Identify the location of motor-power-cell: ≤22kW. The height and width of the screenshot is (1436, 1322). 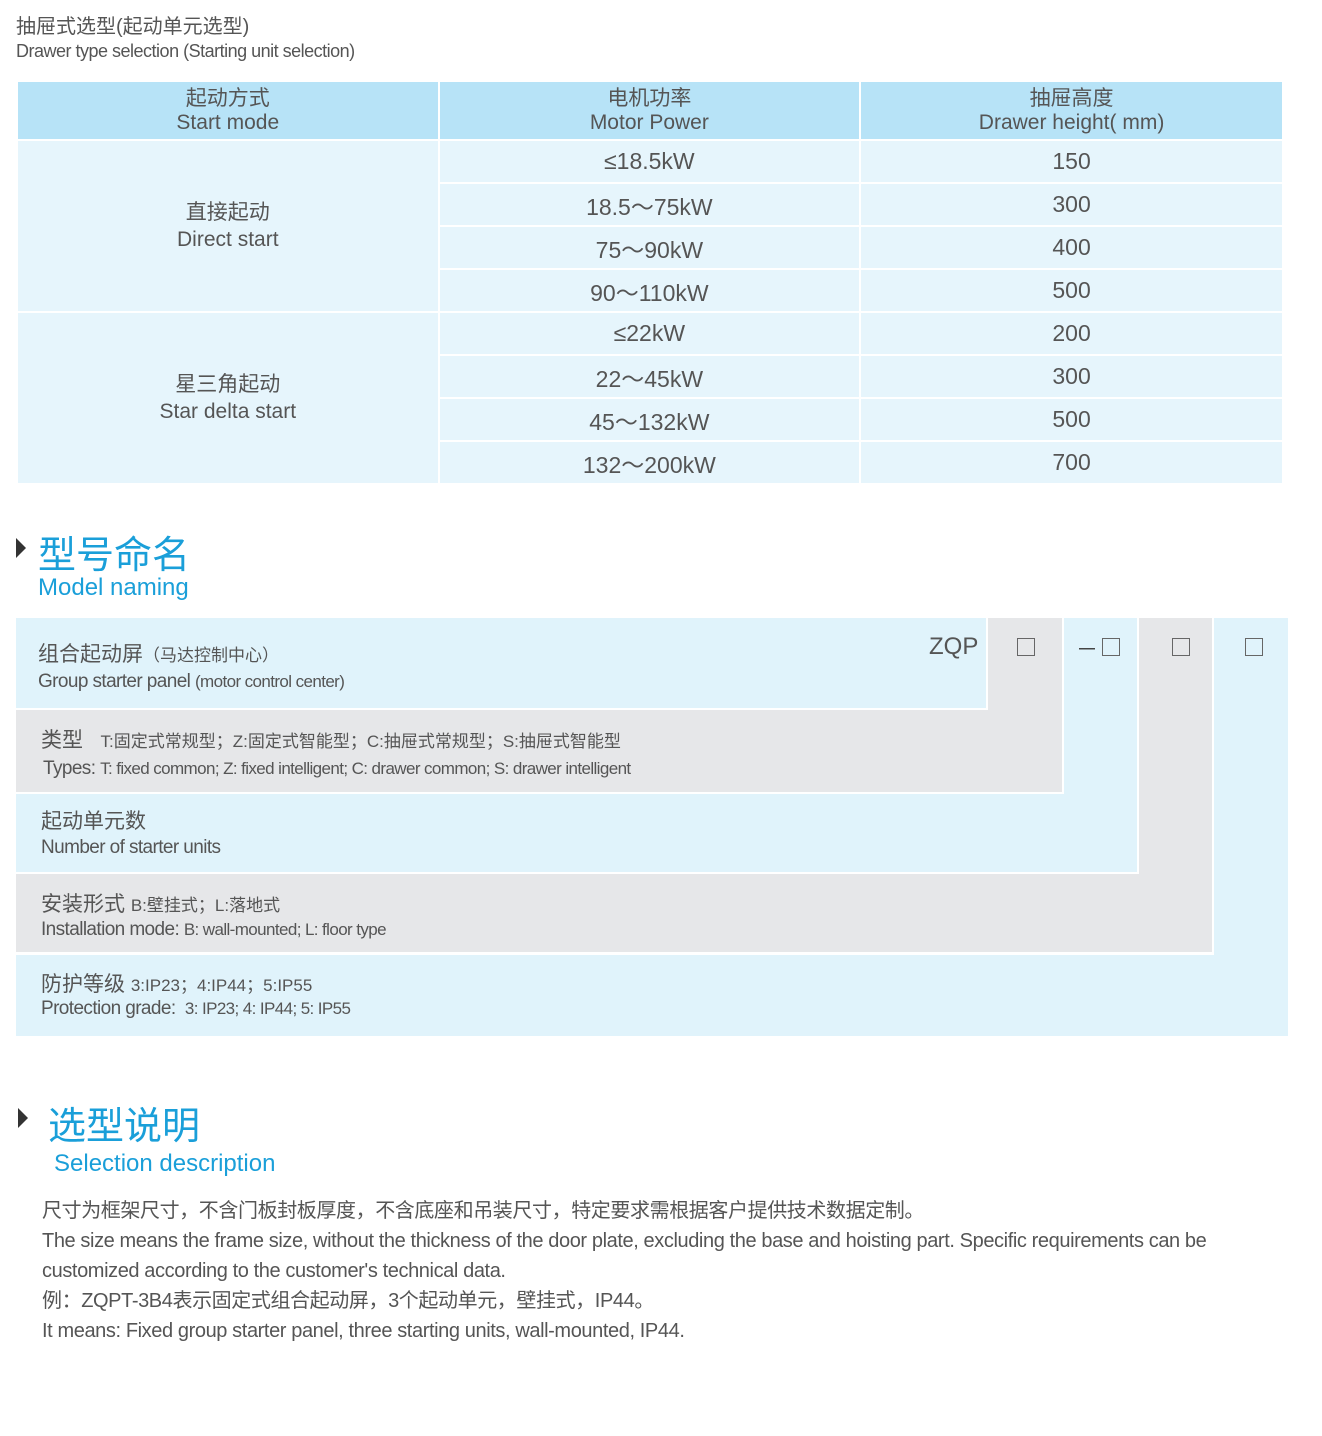
(649, 333).